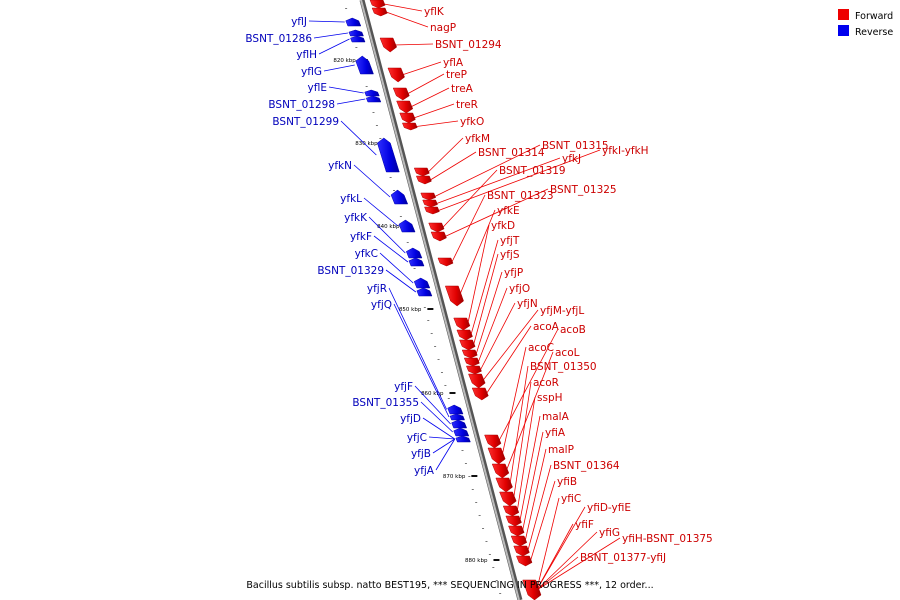 This screenshot has width=900, height=600. What do you see at coordinates (417, 438) in the screenshot?
I see `gene-label-reverse: yfjC` at bounding box center [417, 438].